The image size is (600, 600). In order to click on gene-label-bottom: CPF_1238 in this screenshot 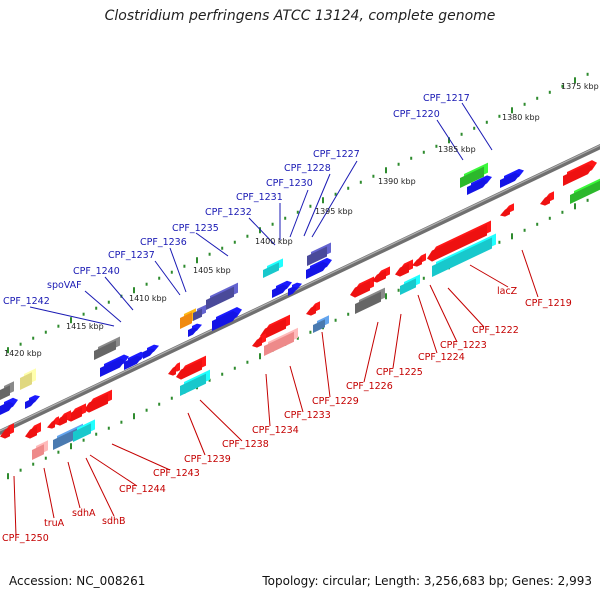, I will do `click(245, 444)`.